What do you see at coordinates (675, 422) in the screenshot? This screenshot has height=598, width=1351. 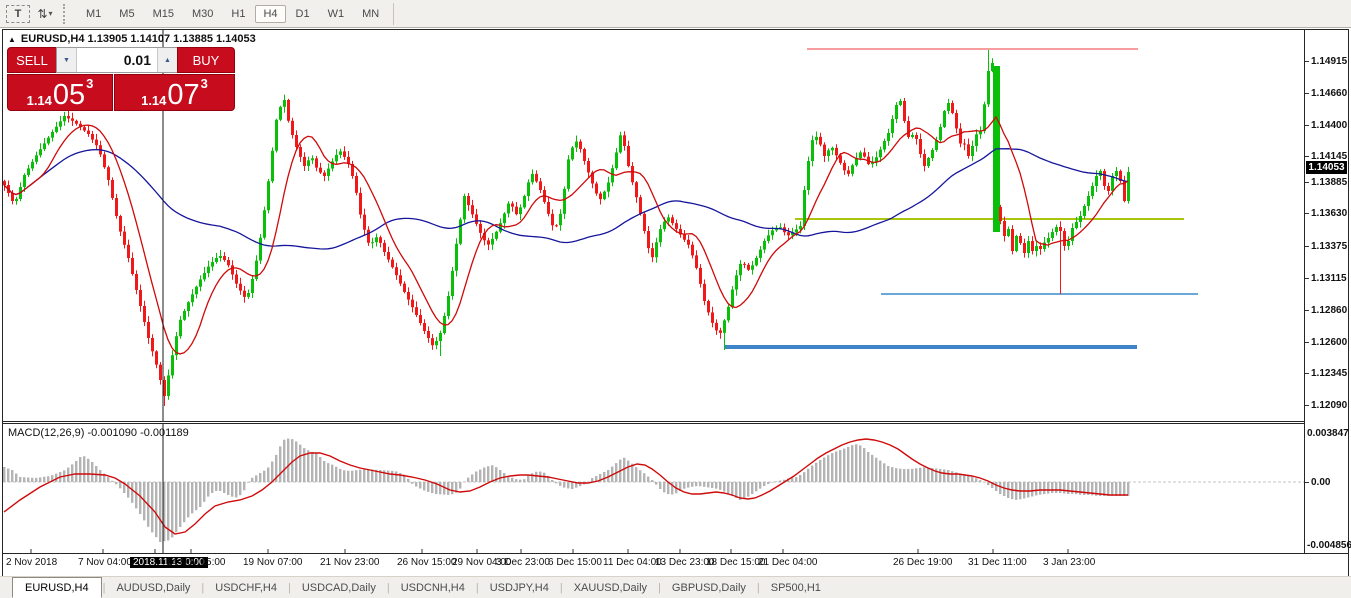 I see `panel-divider` at bounding box center [675, 422].